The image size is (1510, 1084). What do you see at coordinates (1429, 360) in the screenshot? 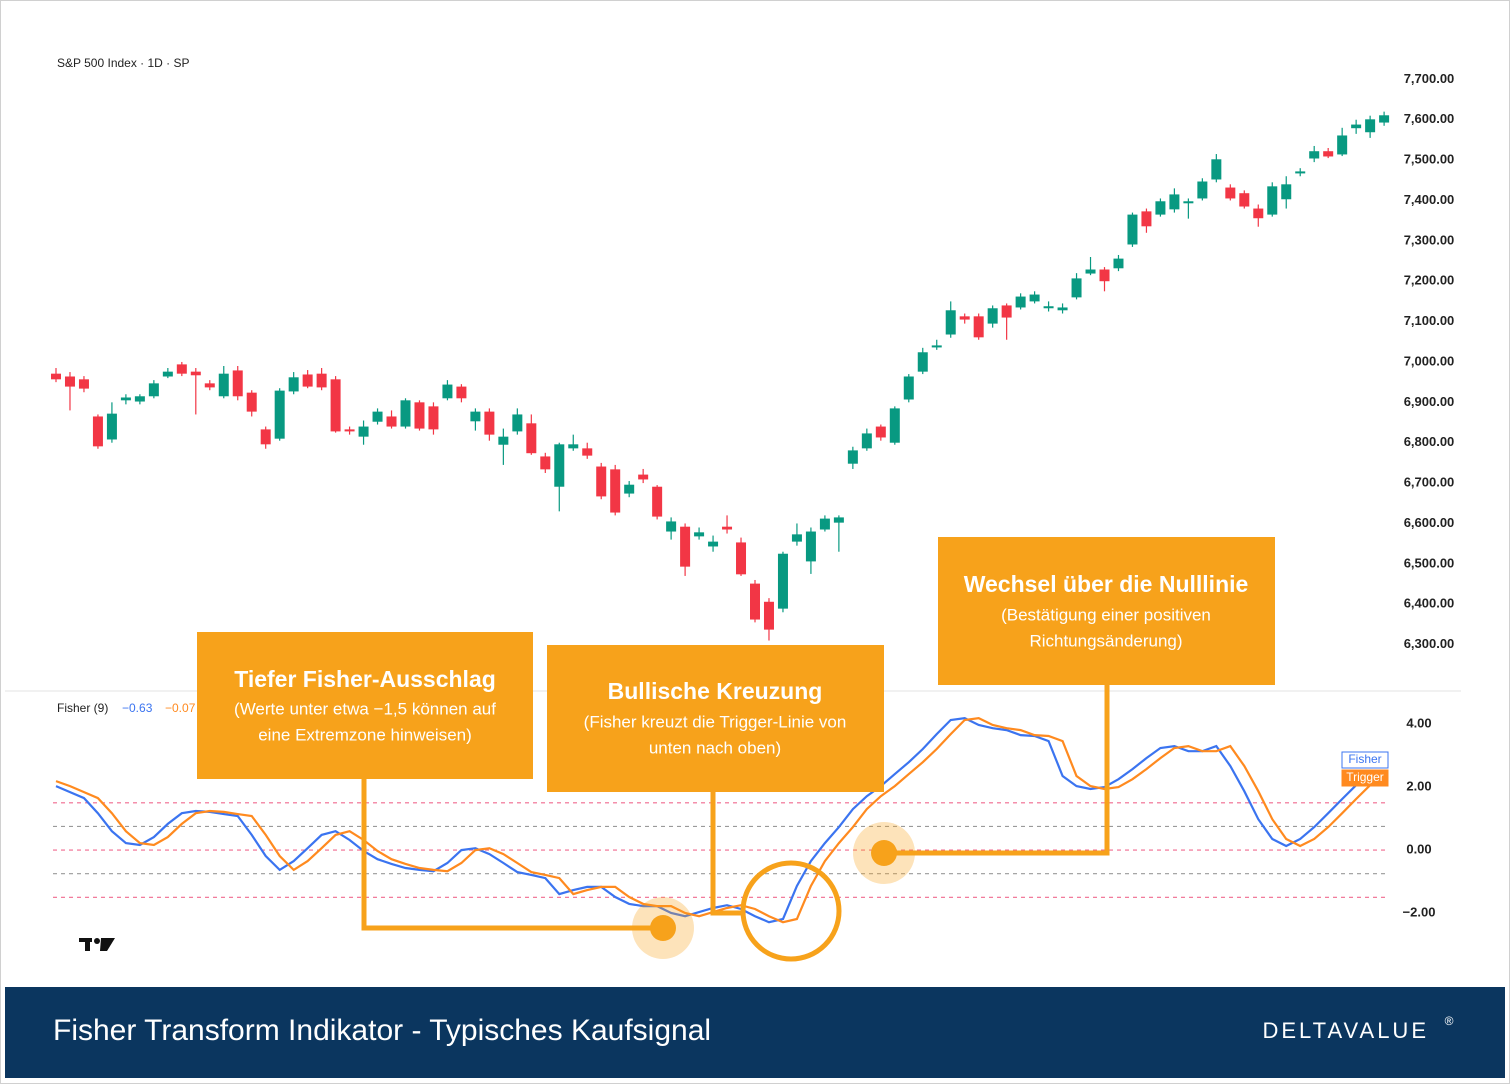
I see `y-tick-label: 7,000.00` at bounding box center [1429, 360].